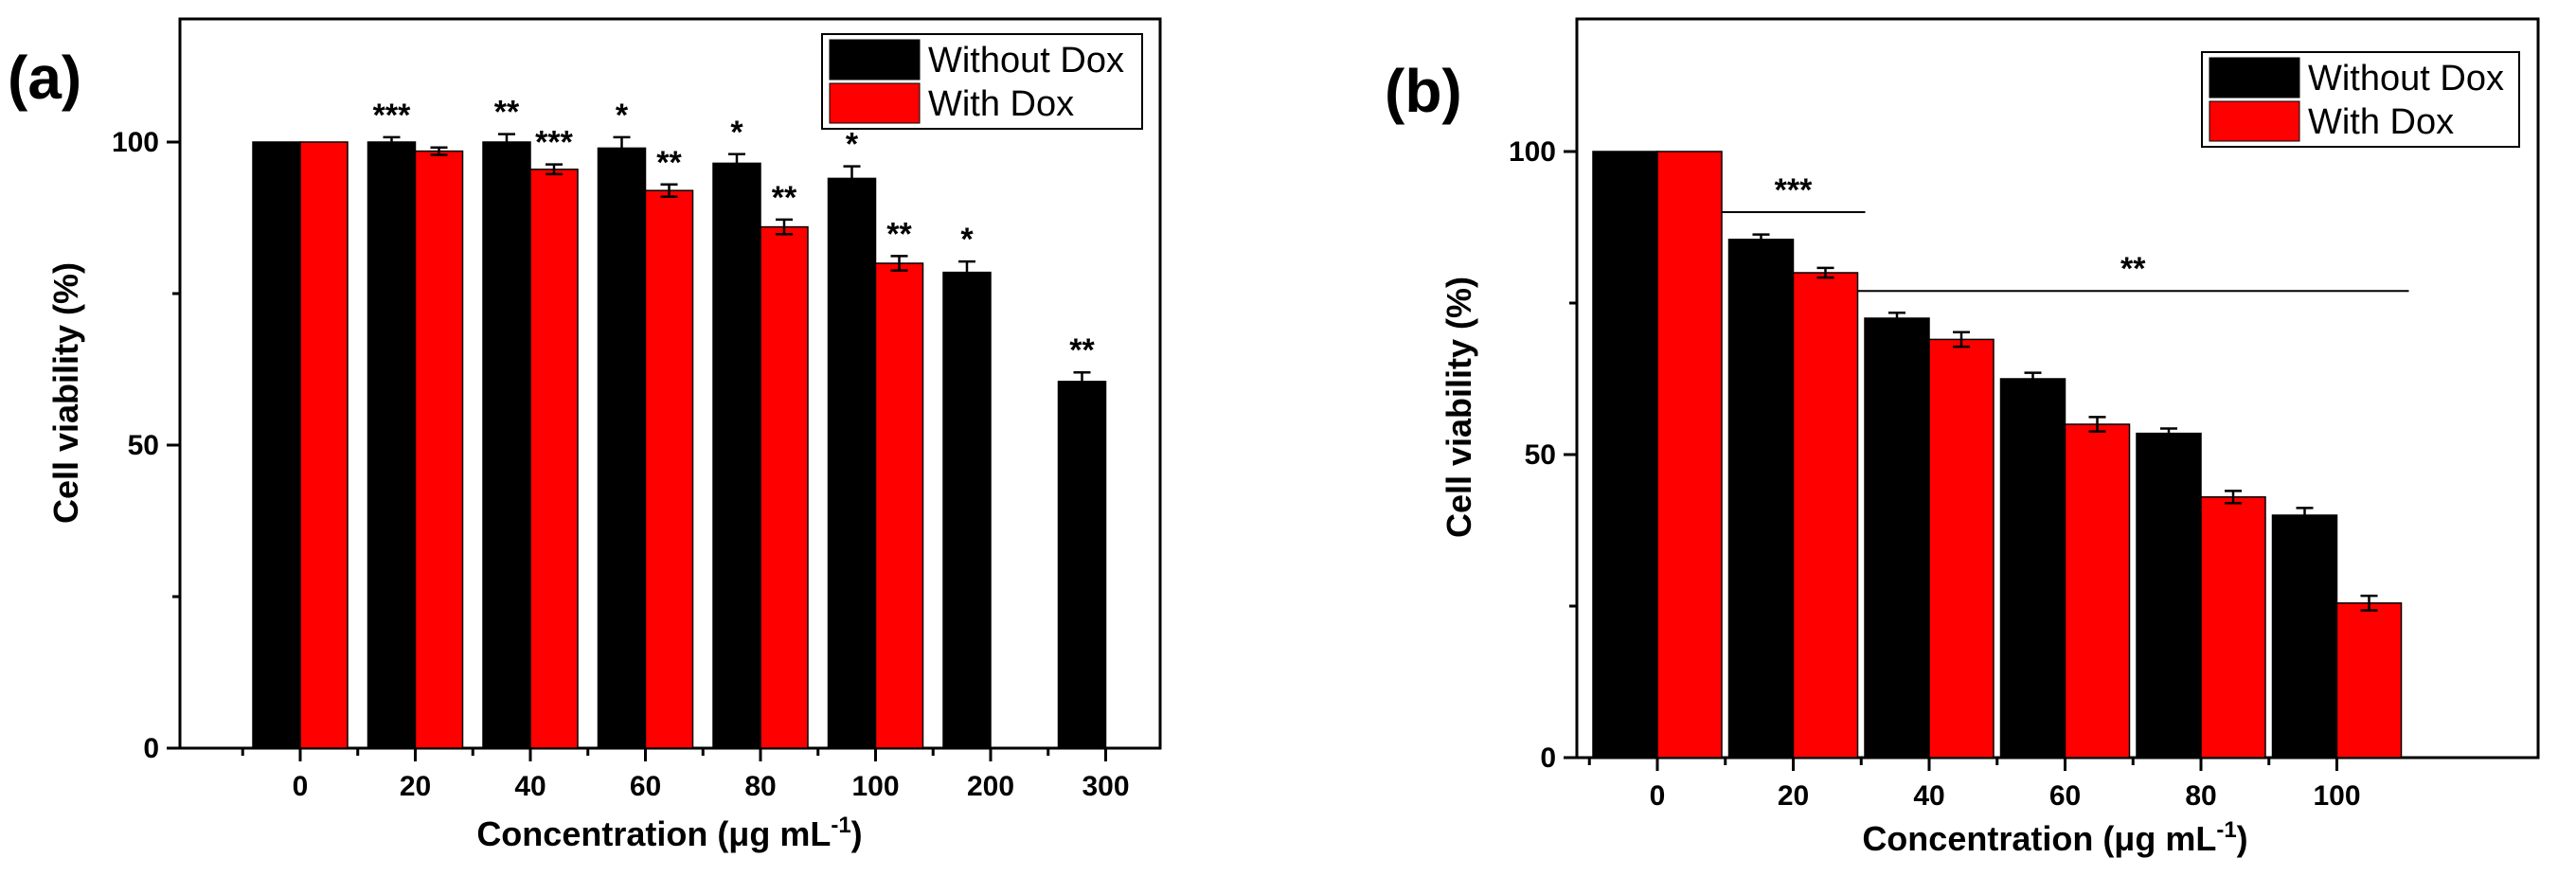  I want to click on x-tick-label: 200, so click(990, 786).